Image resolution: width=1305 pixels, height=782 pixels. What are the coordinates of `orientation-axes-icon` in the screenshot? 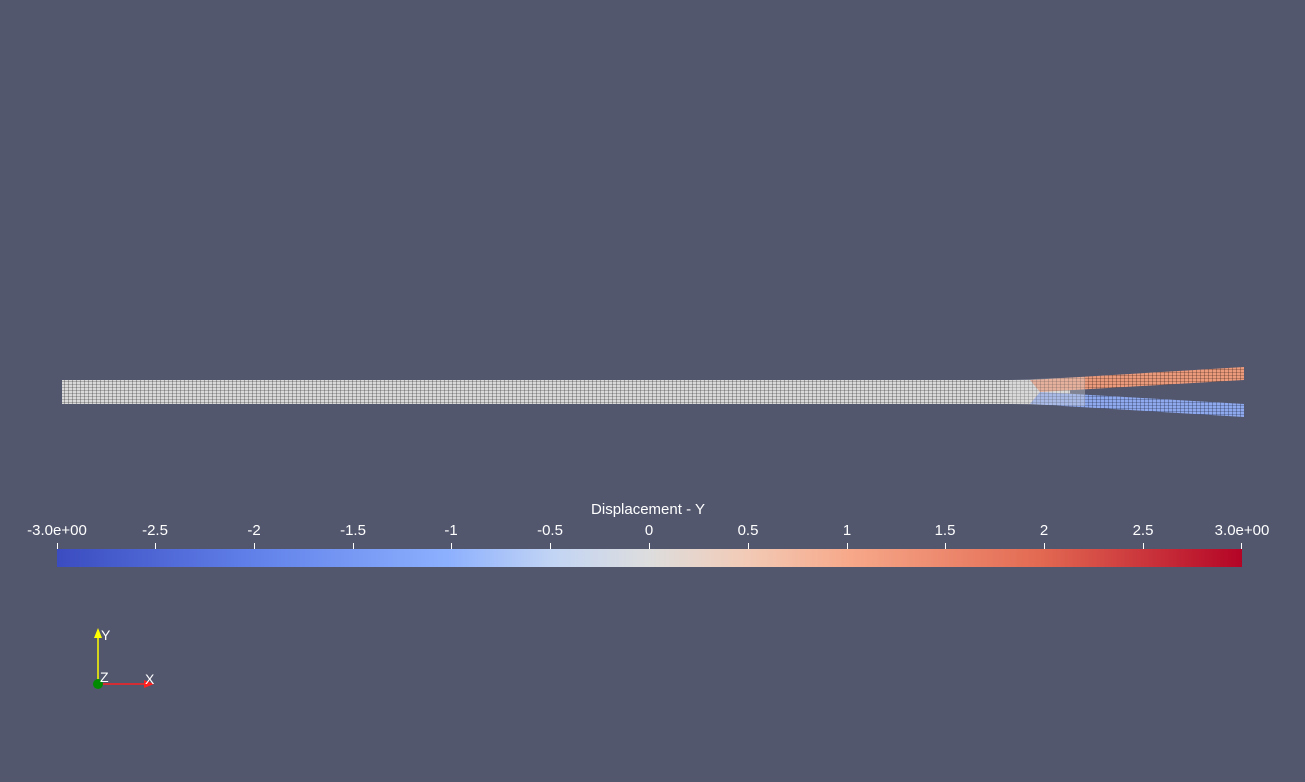 It's located at (125, 660).